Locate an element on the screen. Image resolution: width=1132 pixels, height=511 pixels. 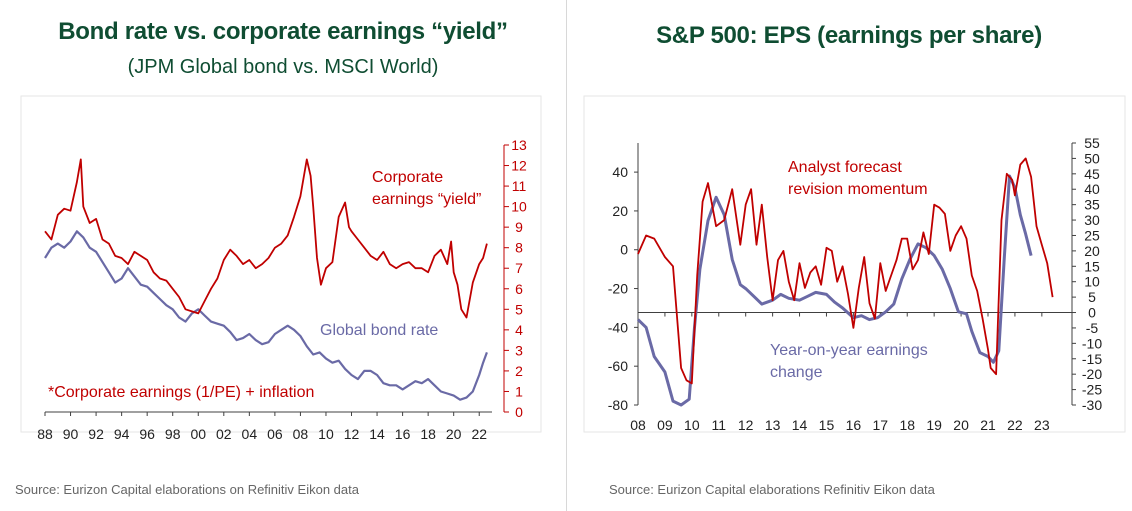
right-x-tick-label: 15 is located at coordinates (827, 425).